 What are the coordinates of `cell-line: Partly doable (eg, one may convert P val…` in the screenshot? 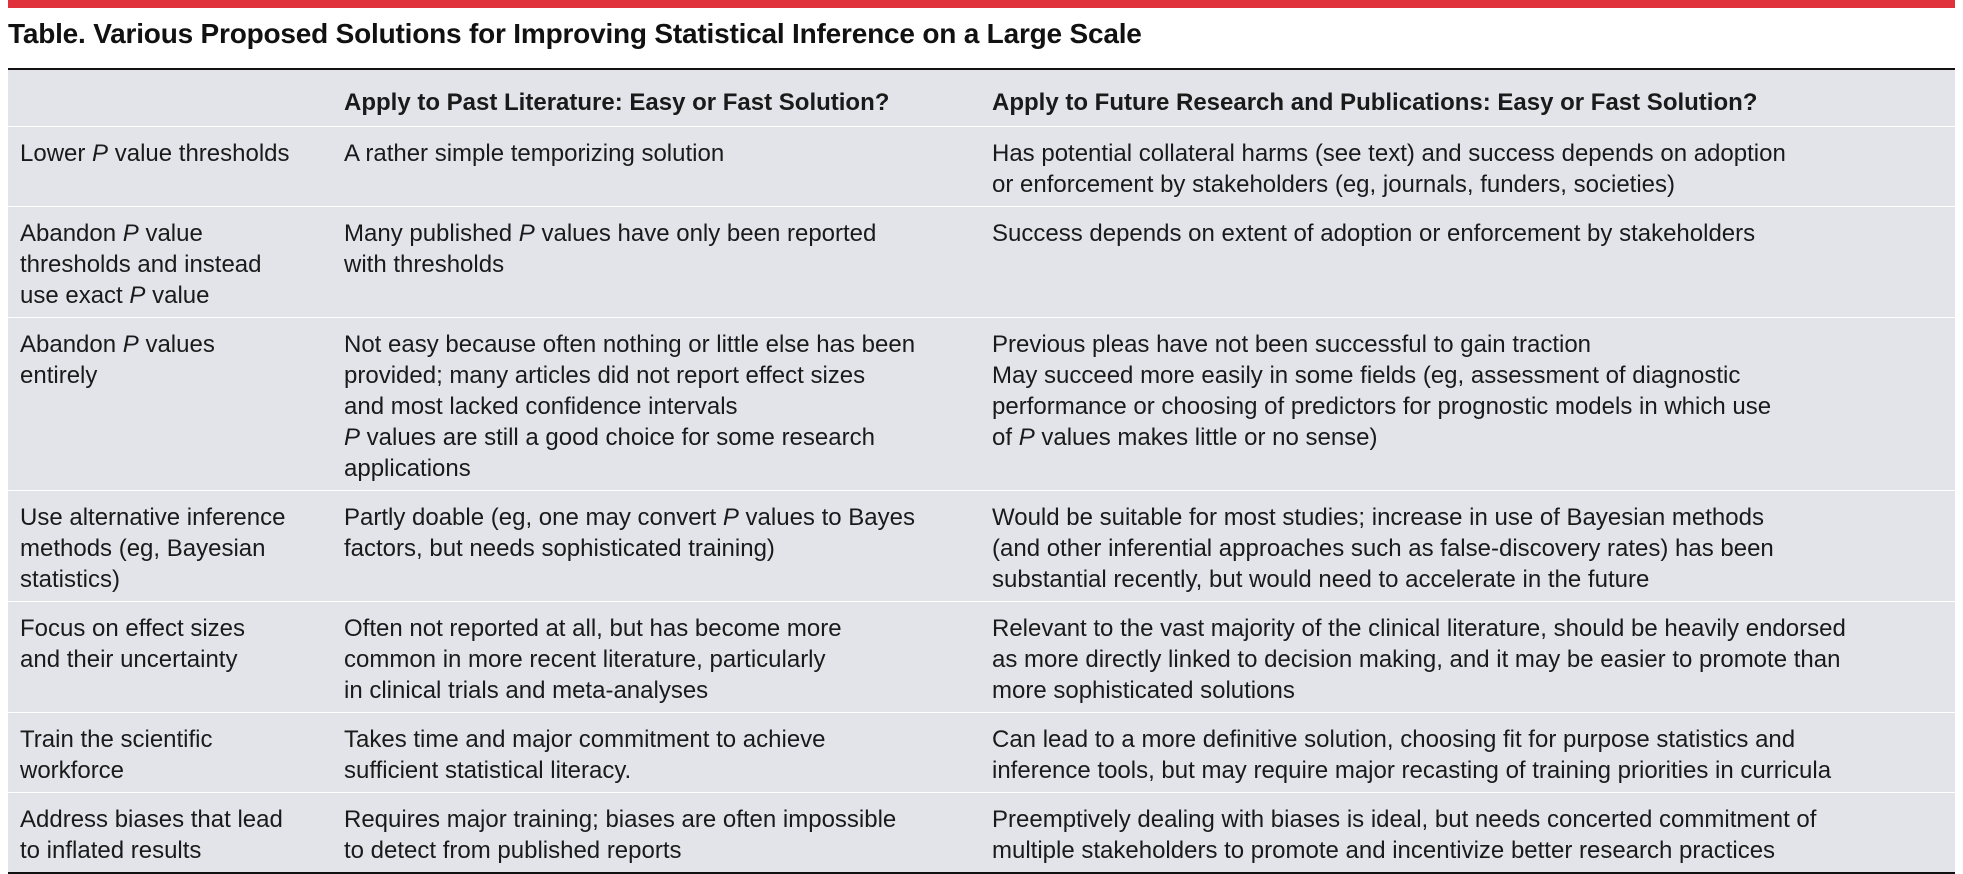 It's located at (657, 517).